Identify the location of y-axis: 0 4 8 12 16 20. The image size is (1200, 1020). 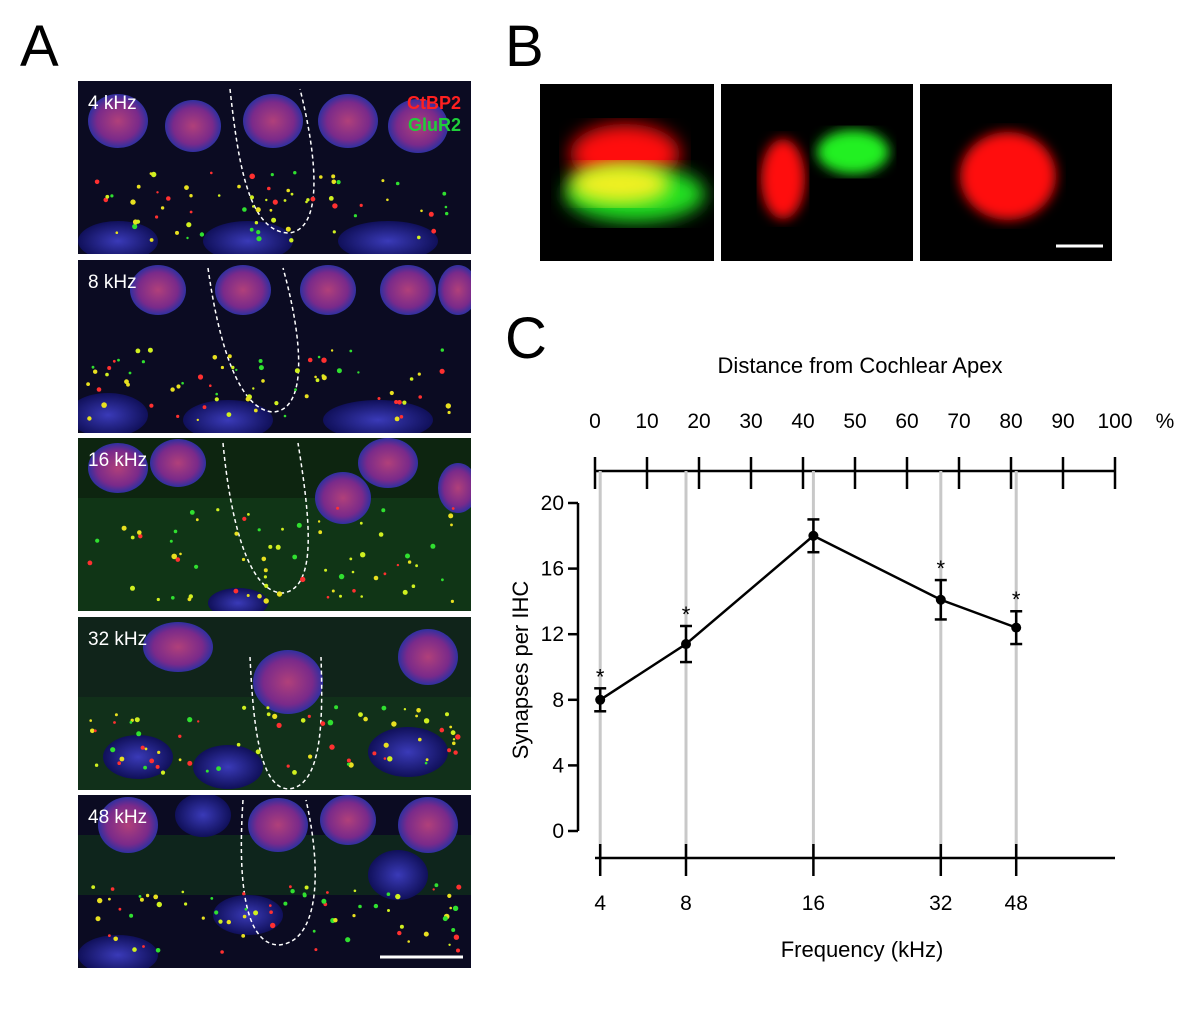
(560, 667).